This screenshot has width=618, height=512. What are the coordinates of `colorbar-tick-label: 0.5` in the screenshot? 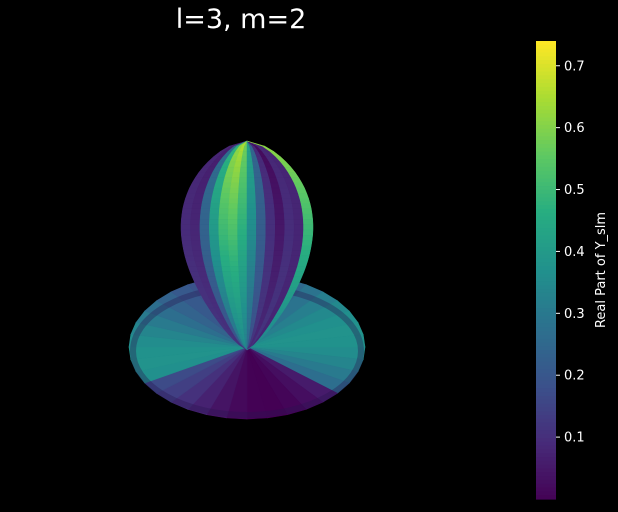 It's located at (574, 190).